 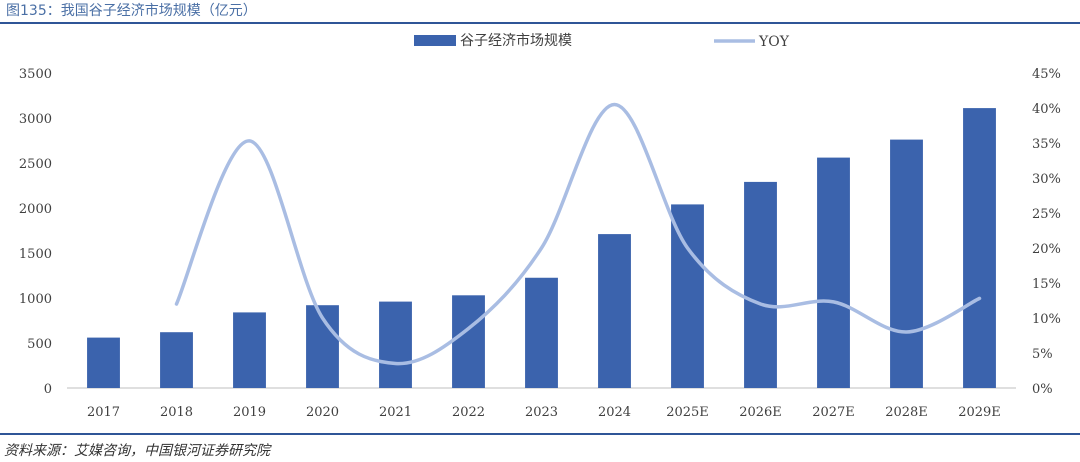 I want to click on y-tick-label: 3500, so click(x=35, y=74).